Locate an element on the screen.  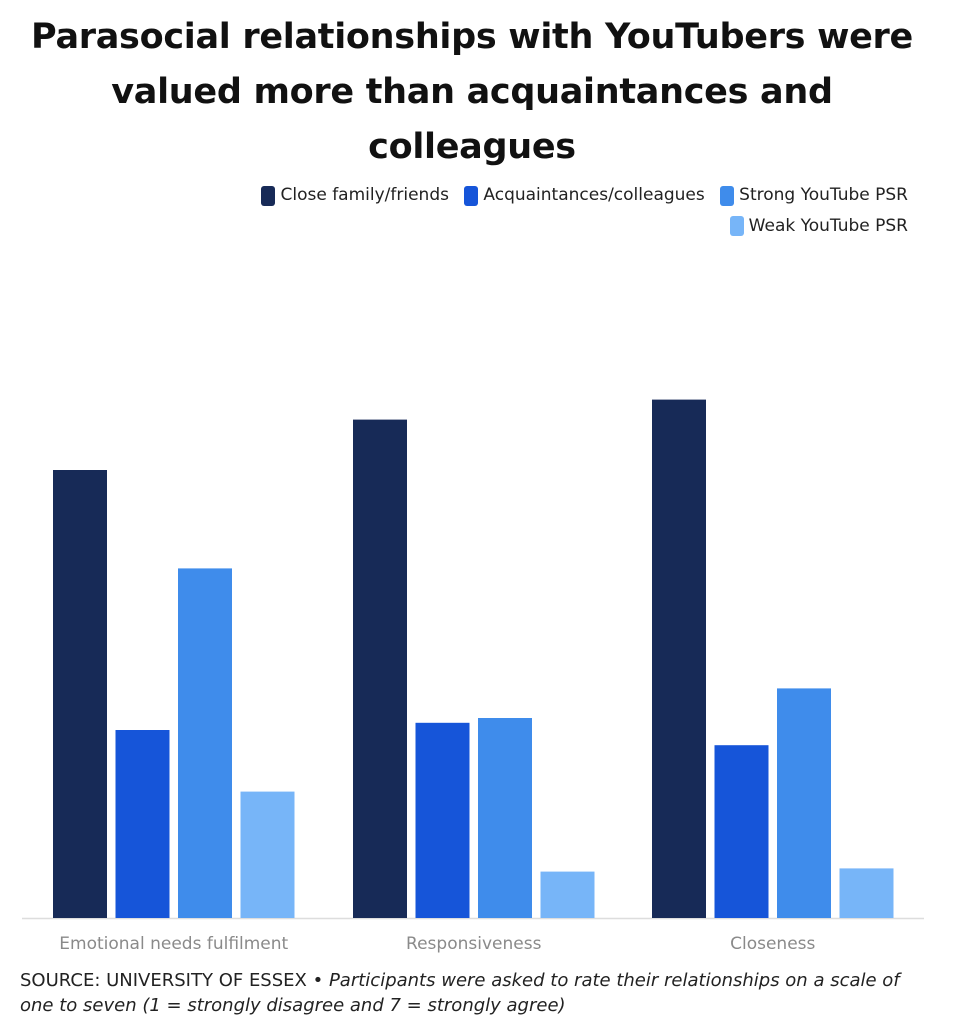
x-tick-label: Responsiveness is located at coordinates (474, 944).